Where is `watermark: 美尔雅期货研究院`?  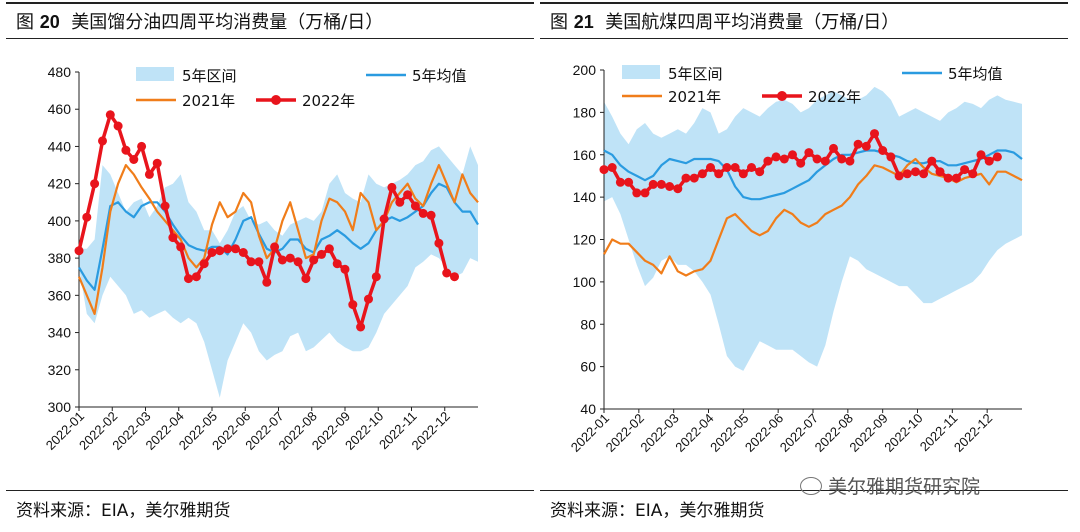 watermark: 美尔雅期货研究院 is located at coordinates (890, 485).